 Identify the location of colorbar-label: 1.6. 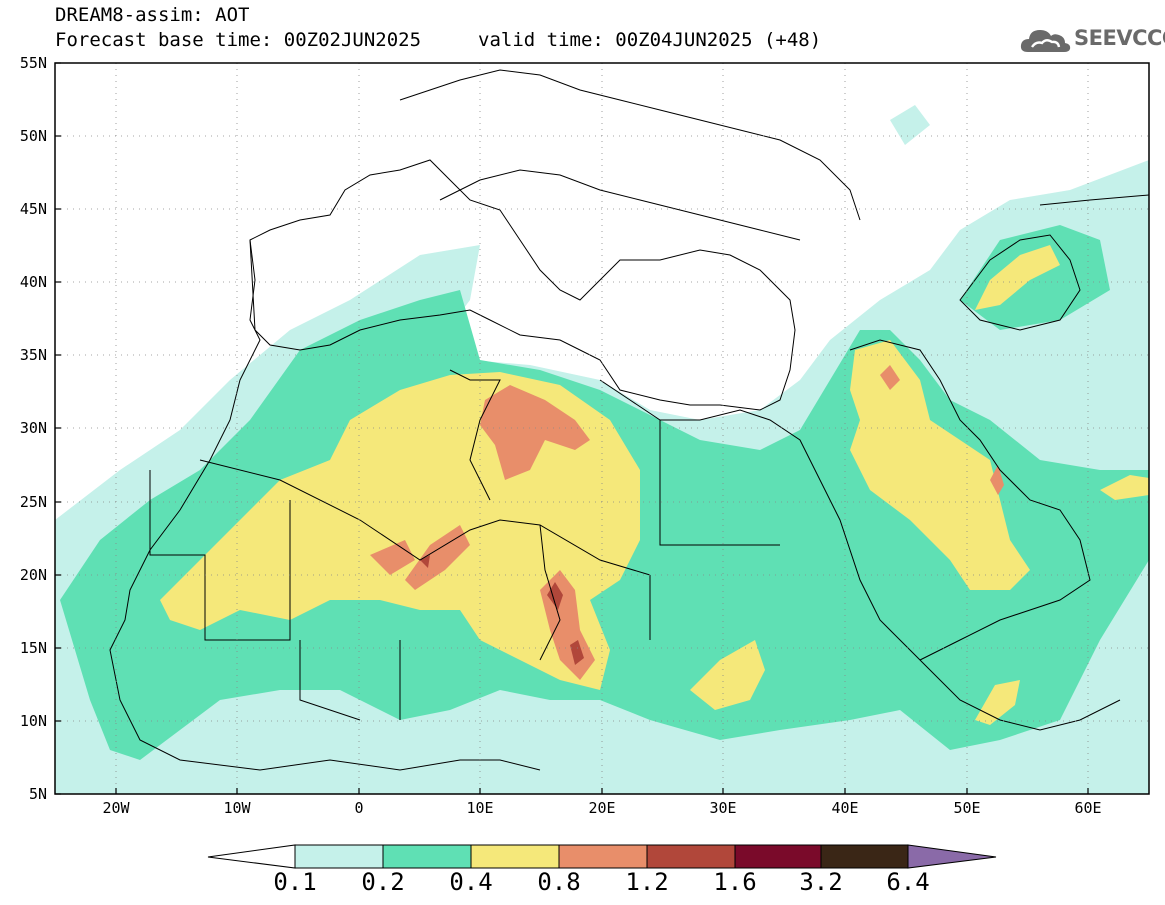
(735, 882).